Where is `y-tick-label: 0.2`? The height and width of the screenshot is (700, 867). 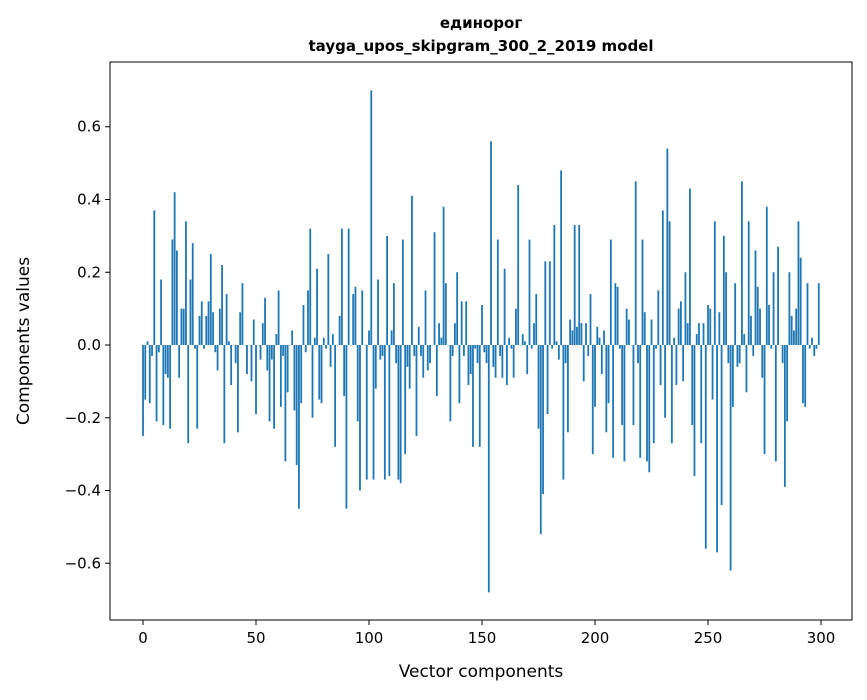 y-tick-label: 0.2 is located at coordinates (89, 272).